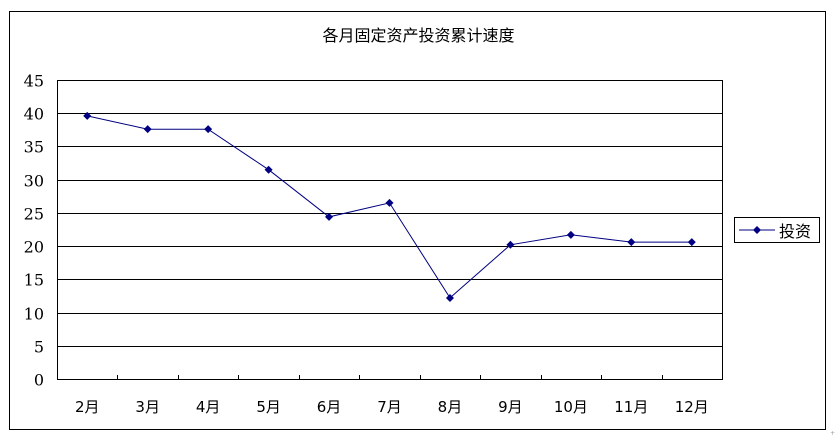  What do you see at coordinates (39, 380) in the screenshot?
I see `y-tick-label: 0` at bounding box center [39, 380].